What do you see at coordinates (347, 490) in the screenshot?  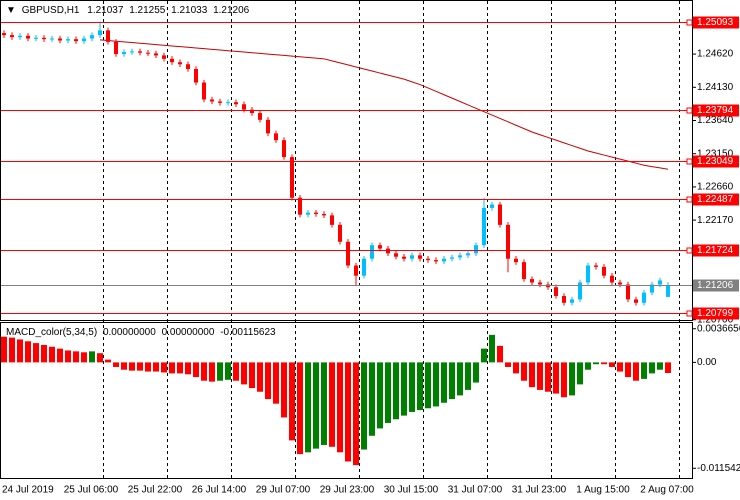 I see `x-tick-label: 29 Jul 23:00` at bounding box center [347, 490].